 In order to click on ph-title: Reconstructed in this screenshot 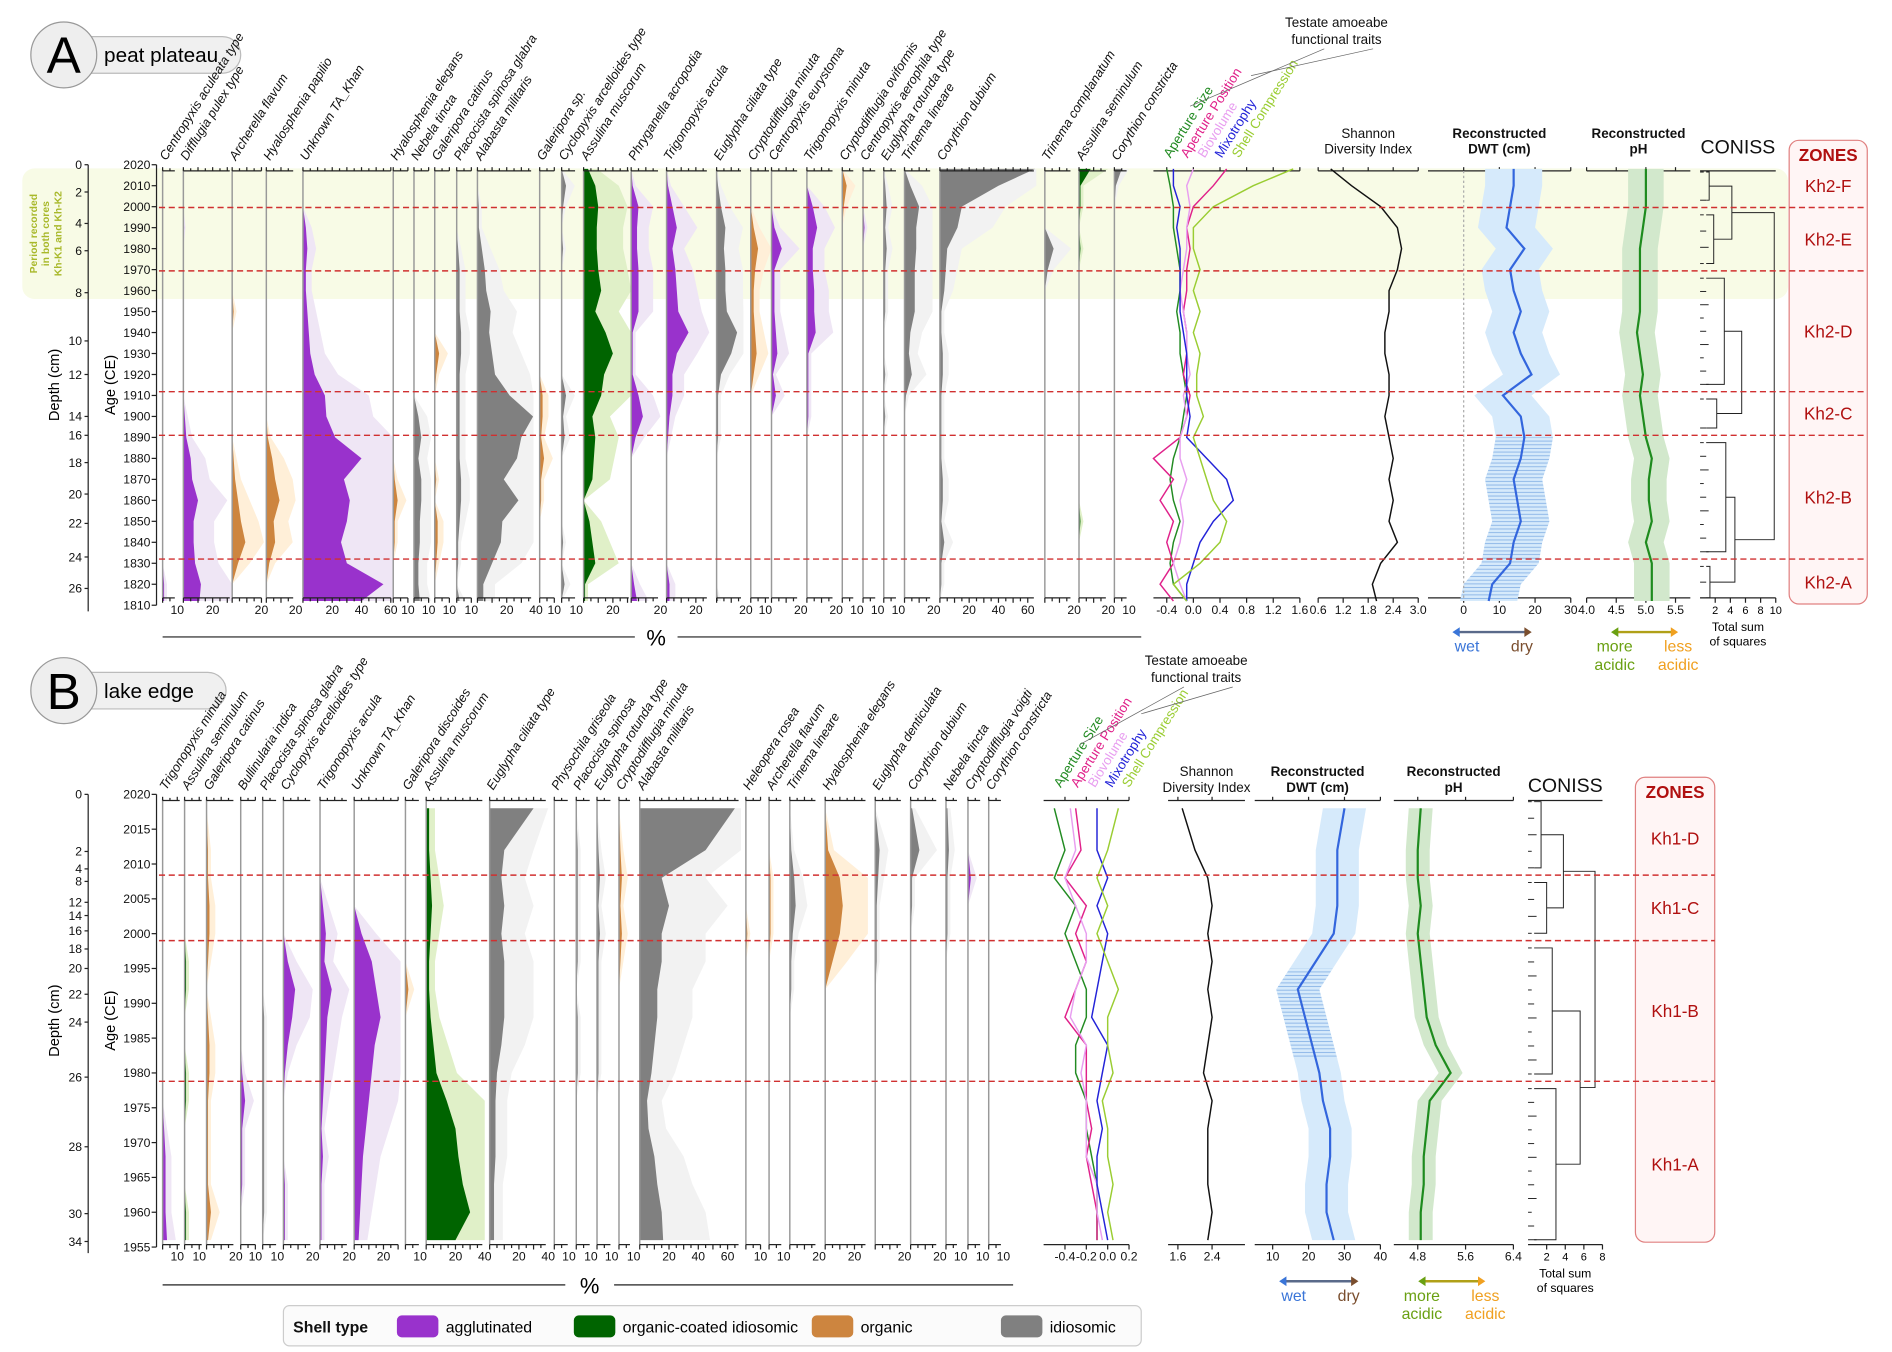, I will do `click(1639, 133)`.